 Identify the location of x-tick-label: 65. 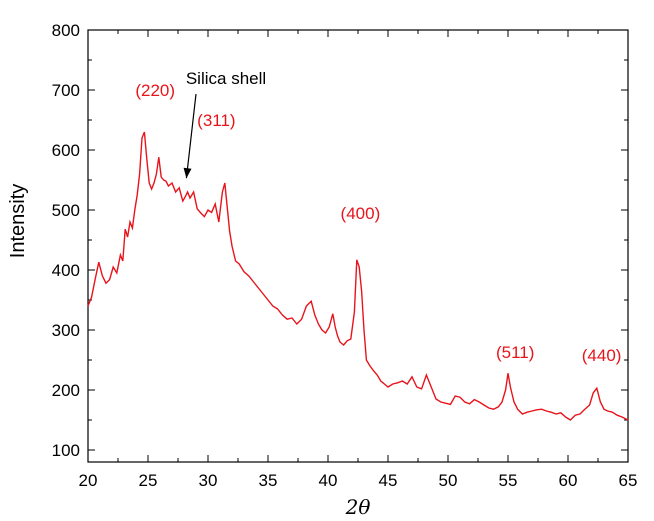
(628, 480).